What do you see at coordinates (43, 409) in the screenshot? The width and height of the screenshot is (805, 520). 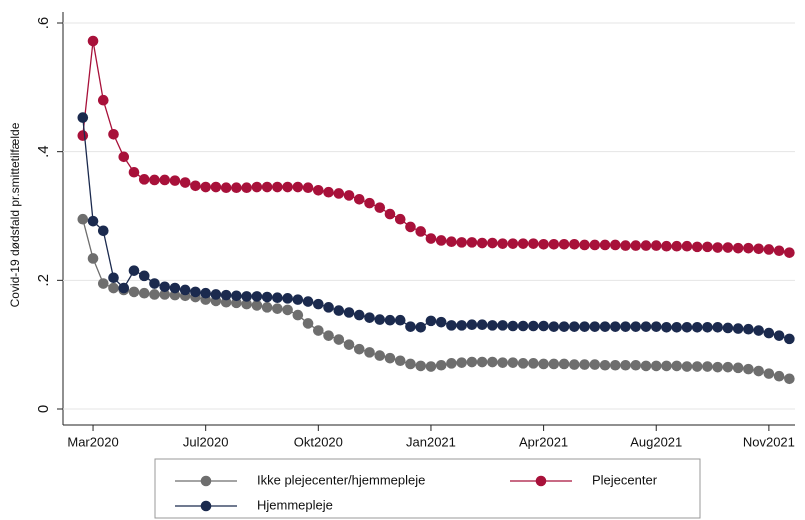 I see `y-tick-label: 0` at bounding box center [43, 409].